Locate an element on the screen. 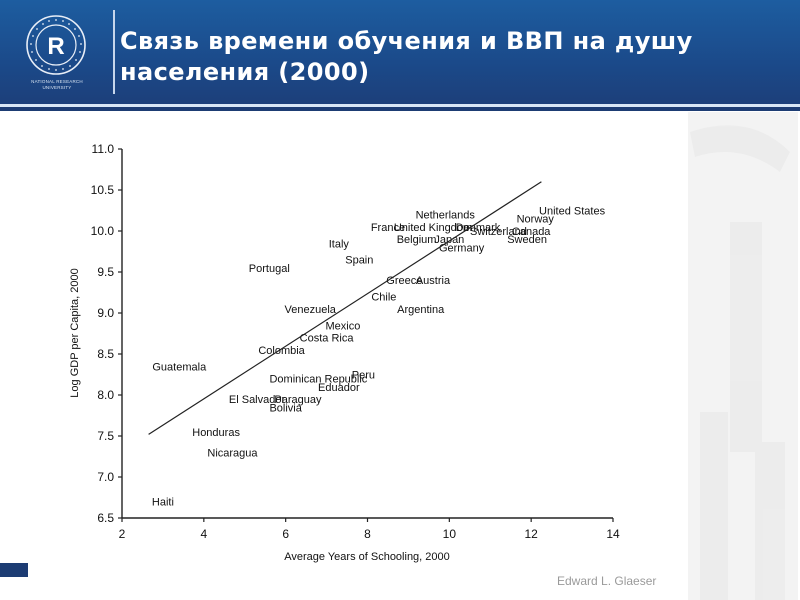 The image size is (800, 600). x-axis-label: Average Years of Schooling, 2000 is located at coordinates (367, 557).